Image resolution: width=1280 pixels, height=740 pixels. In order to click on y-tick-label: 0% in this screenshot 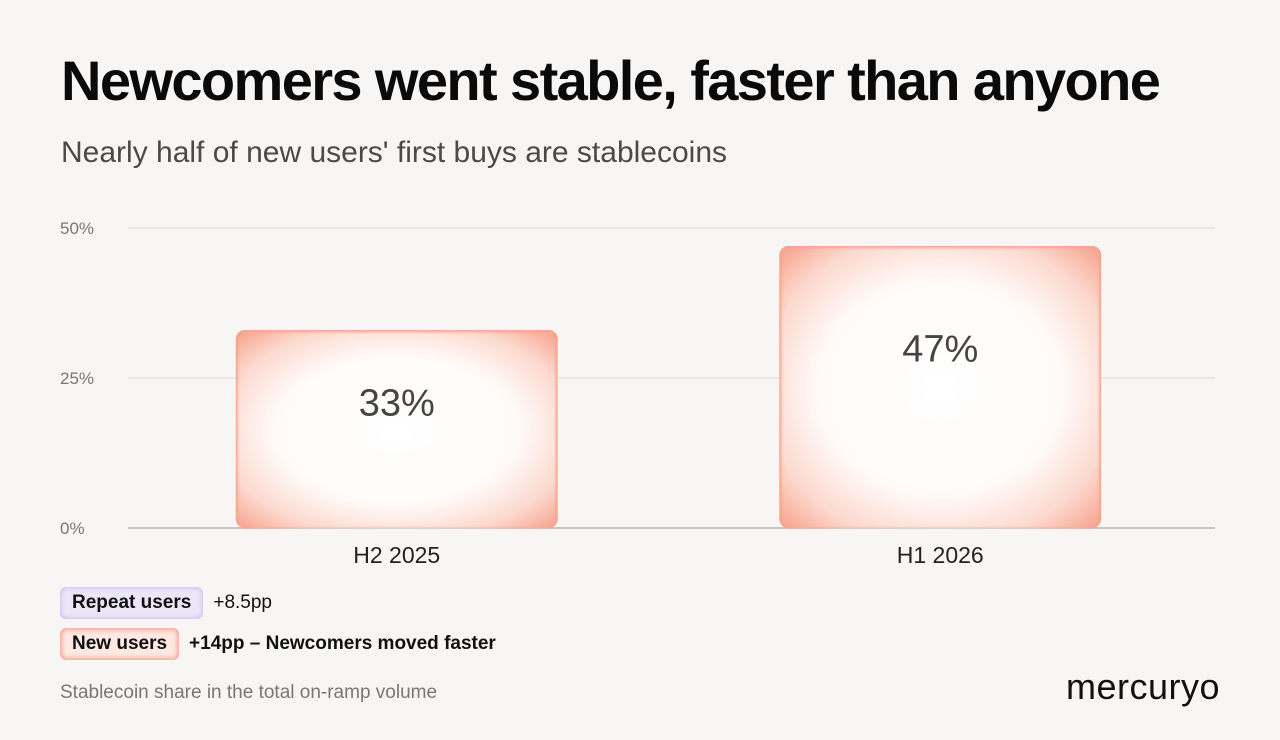, I will do `click(72, 528)`.